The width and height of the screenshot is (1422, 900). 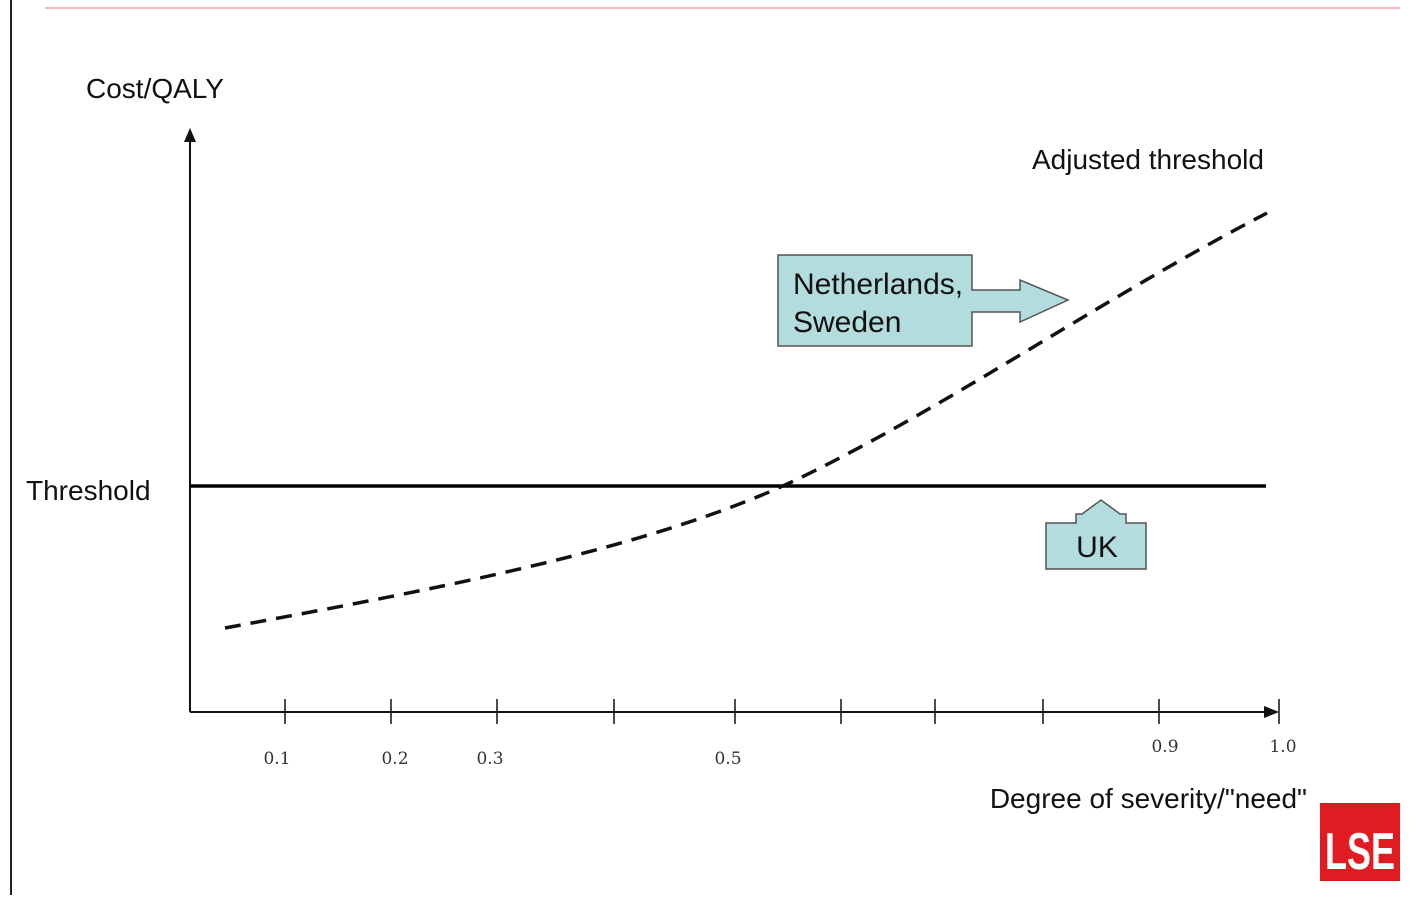 I want to click on uk-callout: UK, so click(x=1096, y=534).